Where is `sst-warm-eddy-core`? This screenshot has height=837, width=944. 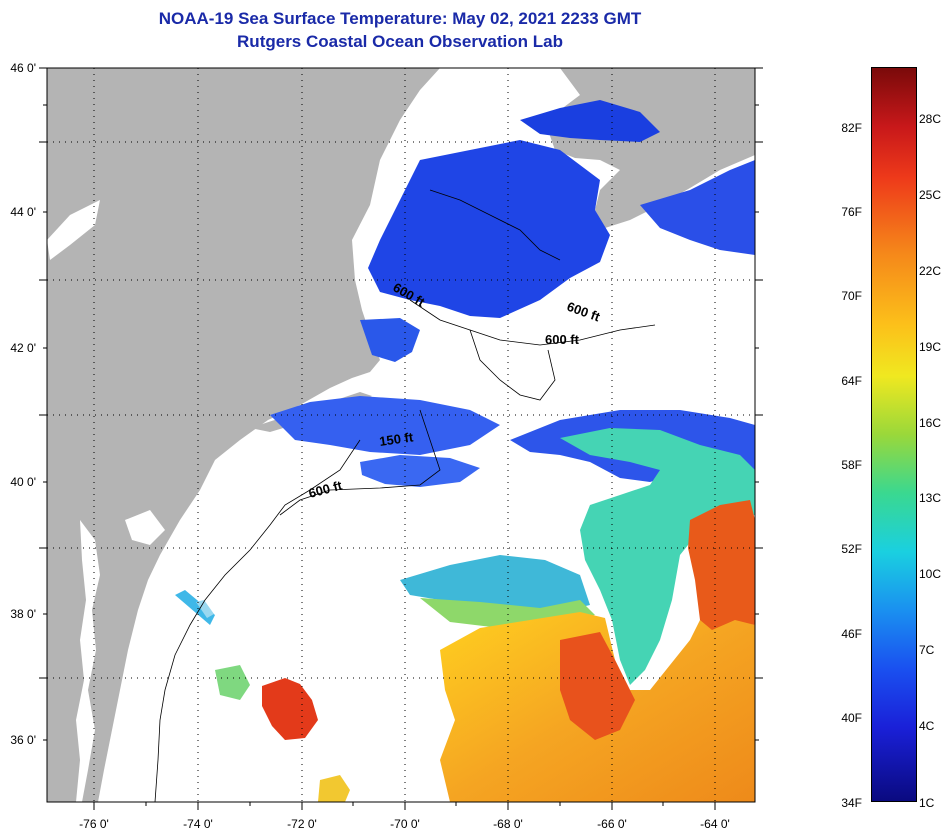
sst-warm-eddy-core is located at coordinates (597, 686).